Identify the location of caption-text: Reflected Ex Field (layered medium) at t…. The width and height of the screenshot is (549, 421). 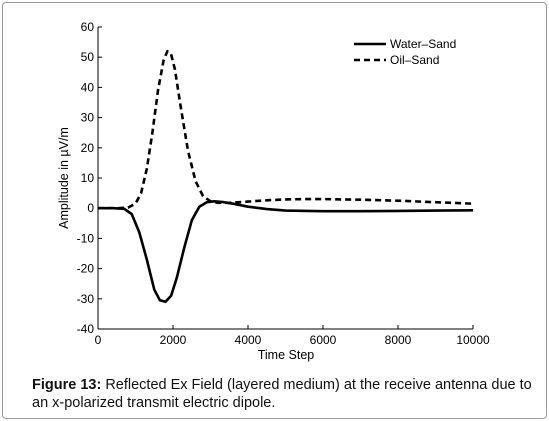
(282, 394).